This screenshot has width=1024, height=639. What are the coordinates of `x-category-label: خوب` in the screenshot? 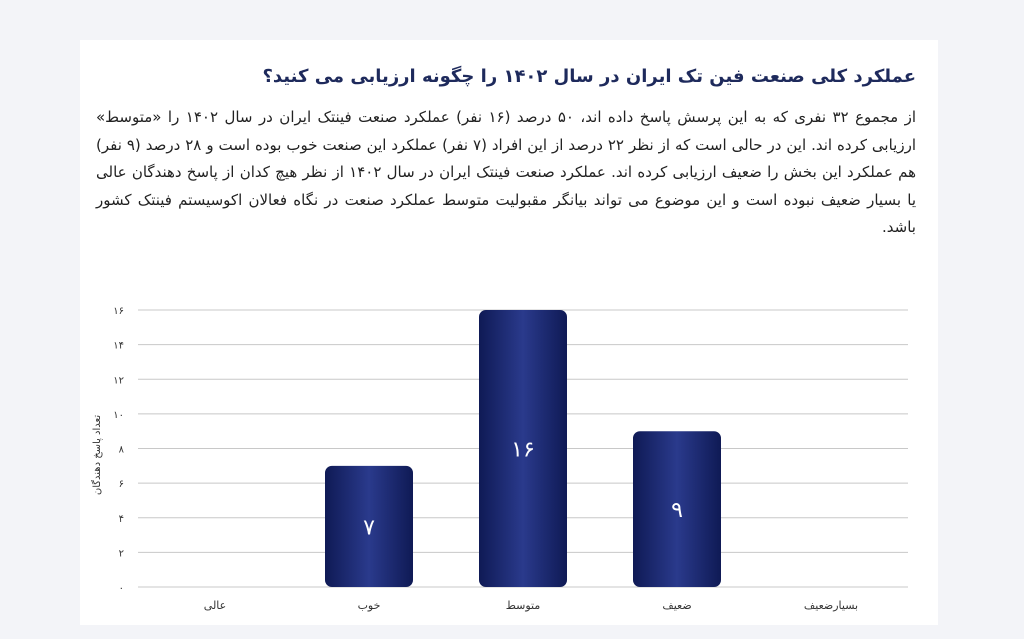 It's located at (369, 605).